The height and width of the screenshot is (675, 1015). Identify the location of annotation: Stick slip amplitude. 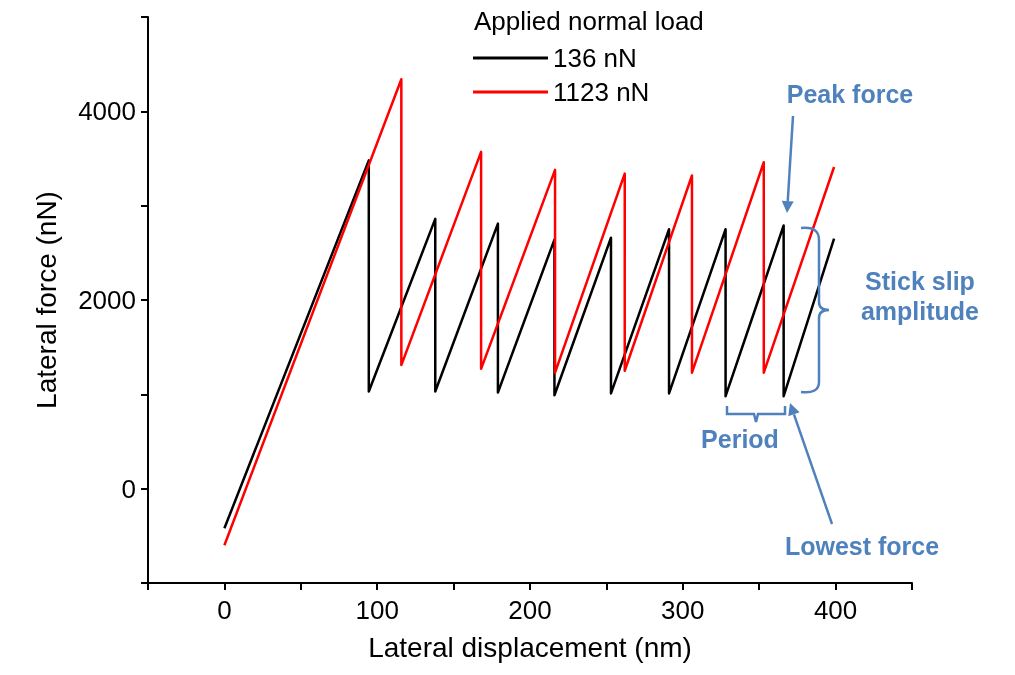
(920, 296).